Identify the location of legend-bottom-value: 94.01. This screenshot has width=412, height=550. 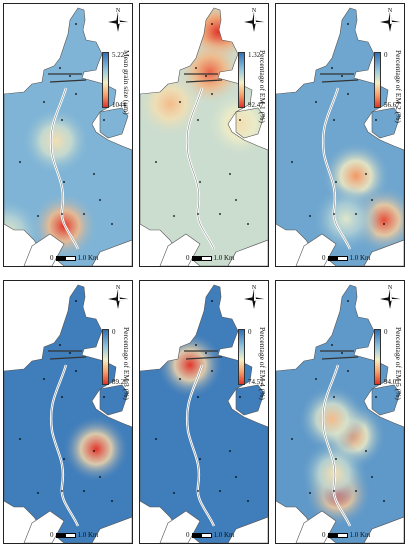
(392, 382).